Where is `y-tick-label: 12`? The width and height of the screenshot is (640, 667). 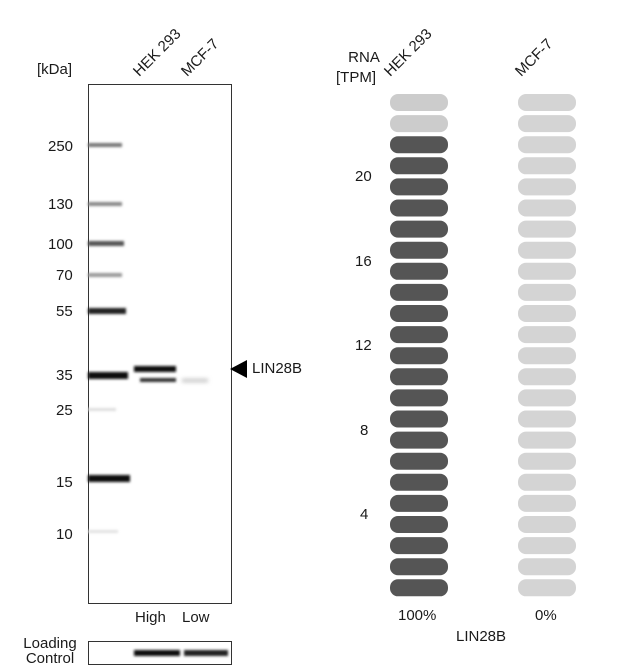
y-tick-label: 12 is located at coordinates (363, 345).